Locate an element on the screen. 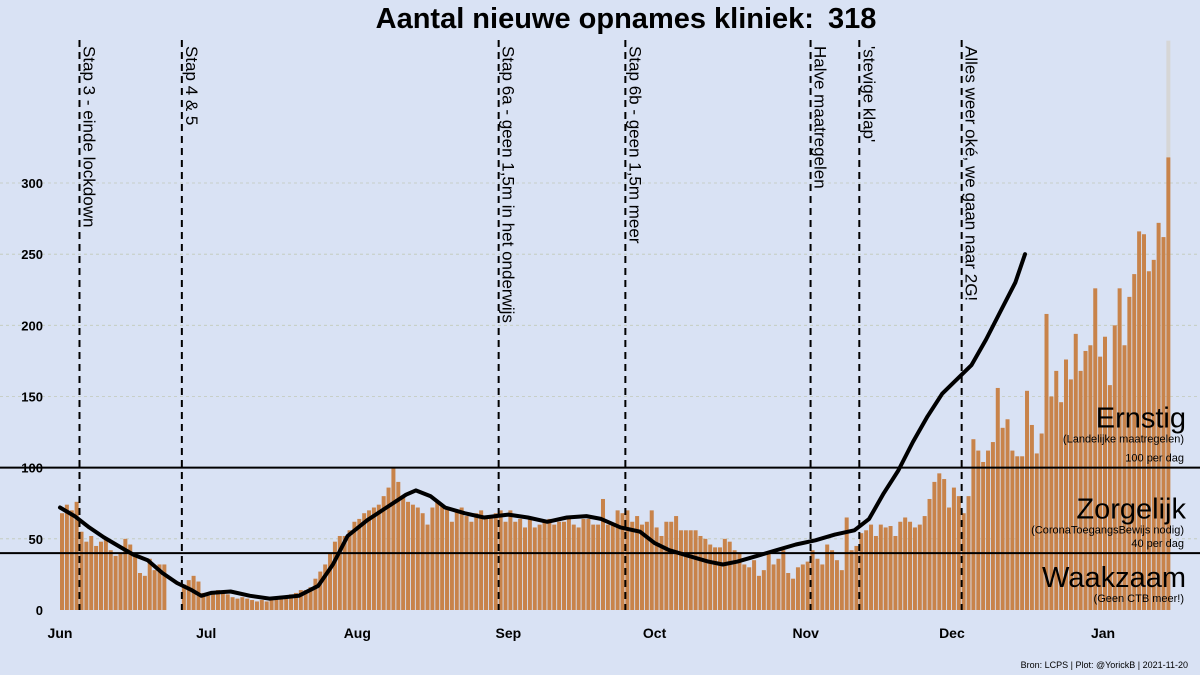 This screenshot has width=1200, height=675. source-note: Bron: LCPS | Plot: @YorickB | 2021-11-20 is located at coordinates (1104, 665).